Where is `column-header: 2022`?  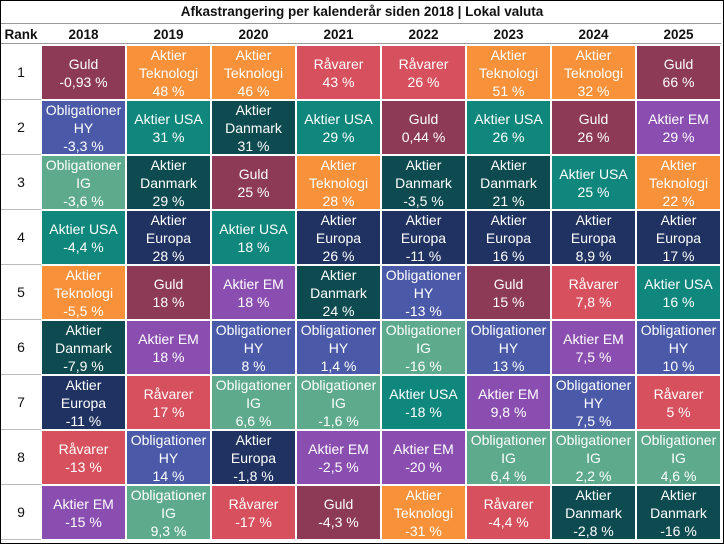
column-header: 2022 is located at coordinates (423, 33).